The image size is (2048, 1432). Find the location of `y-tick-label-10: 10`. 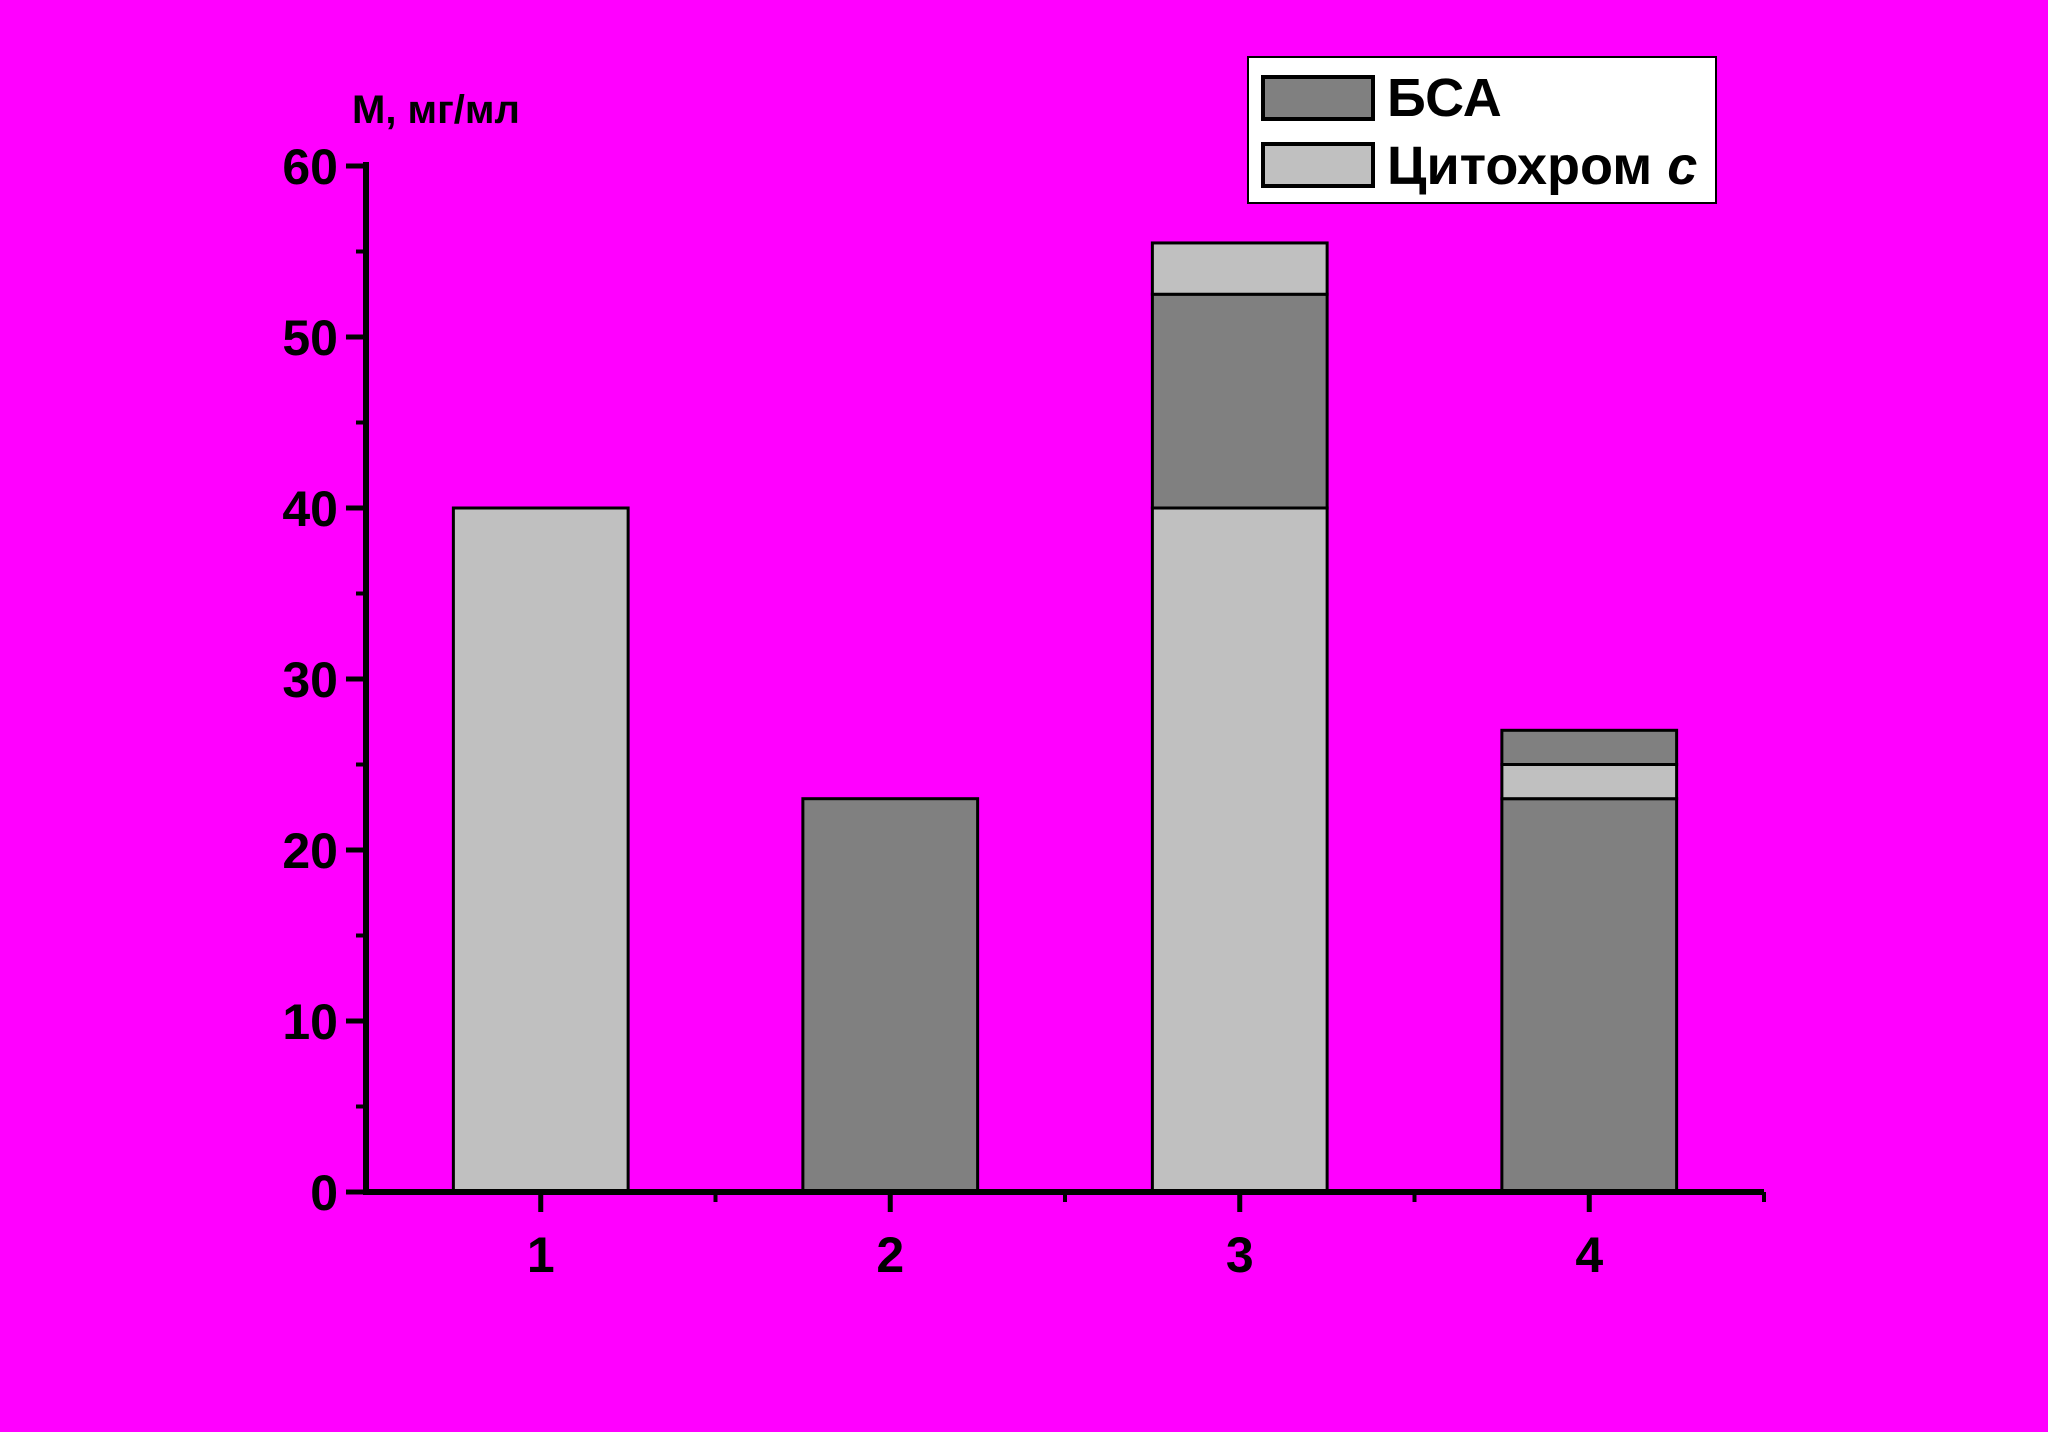

y-tick-label-10: 10 is located at coordinates (310, 1022).